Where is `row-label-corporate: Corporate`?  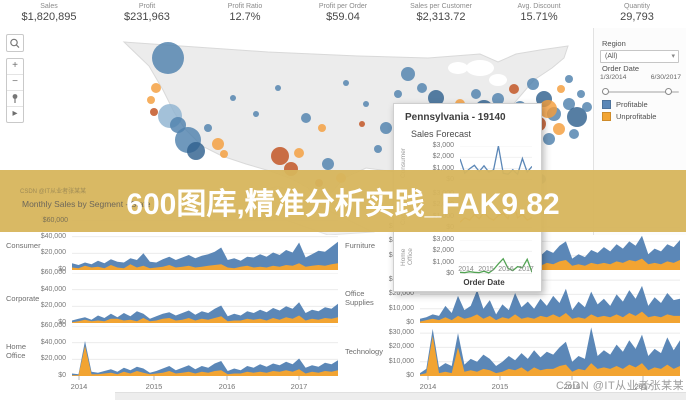 row-label-corporate: Corporate is located at coordinates (23, 298).